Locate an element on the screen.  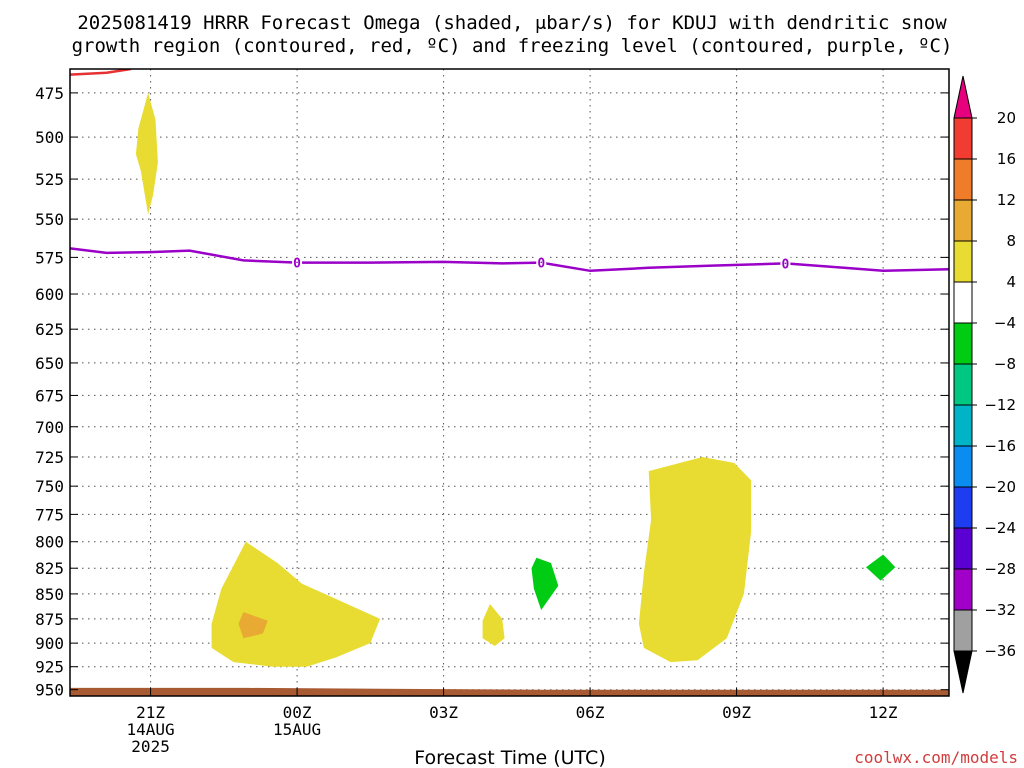
terrain-layer is located at coordinates (509, 691).